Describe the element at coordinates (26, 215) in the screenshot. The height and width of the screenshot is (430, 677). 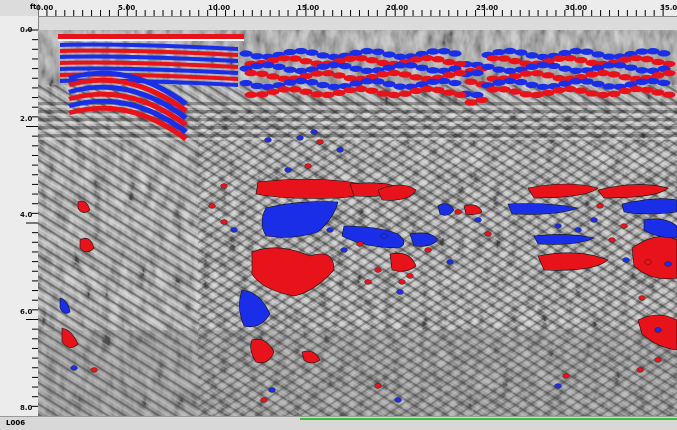
I see `y-tick-label: 4.0` at that location.